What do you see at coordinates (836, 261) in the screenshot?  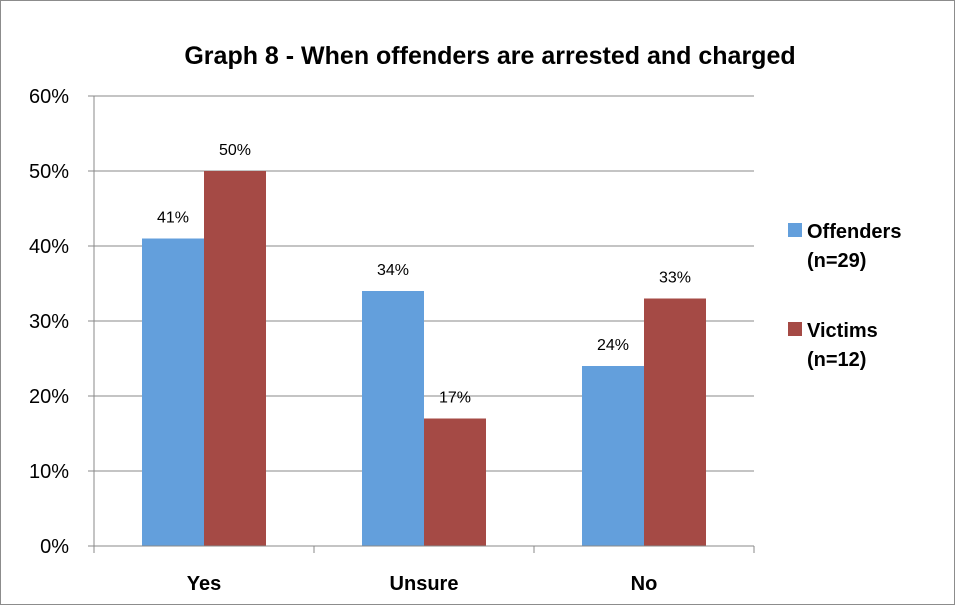 I see `legend-label: (n=29)` at bounding box center [836, 261].